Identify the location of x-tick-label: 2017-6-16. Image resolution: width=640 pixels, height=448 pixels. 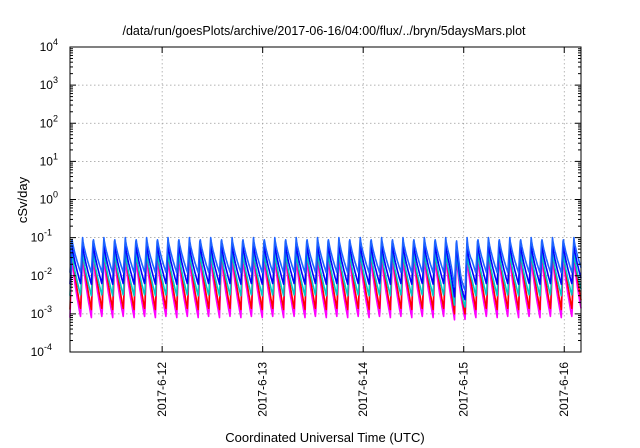
(564, 389).